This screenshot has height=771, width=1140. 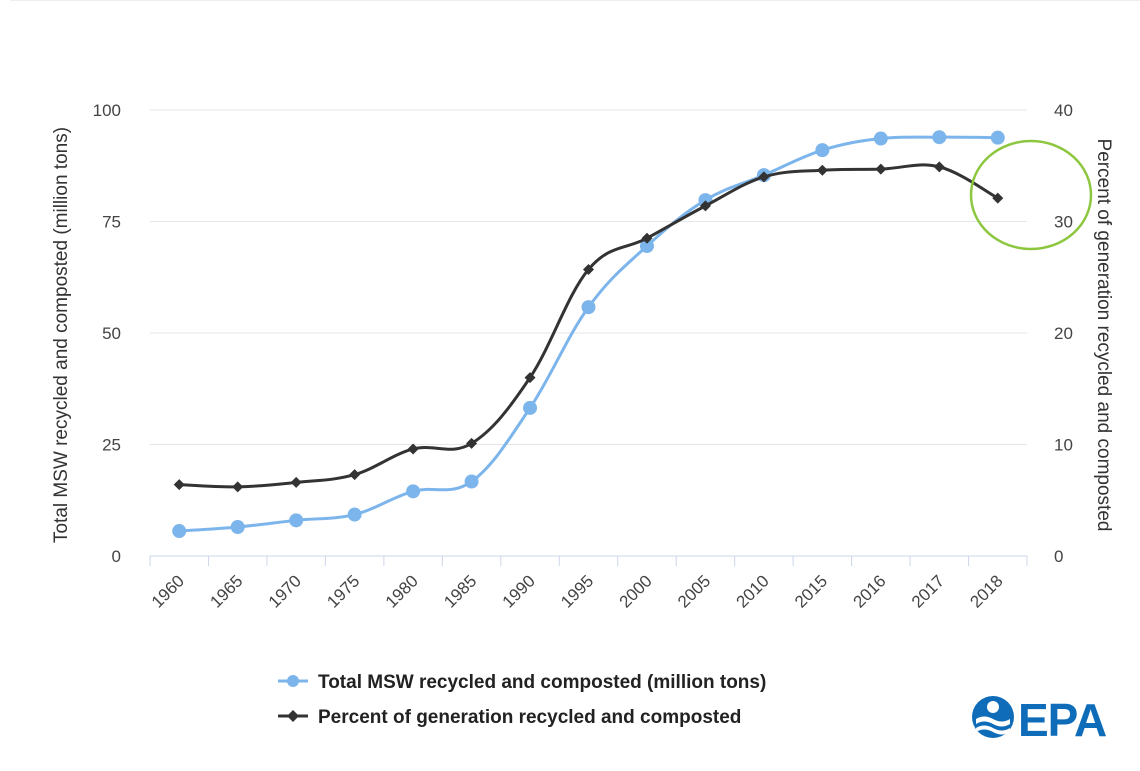 I want to click on legend-marker-diamond, so click(x=293, y=716).